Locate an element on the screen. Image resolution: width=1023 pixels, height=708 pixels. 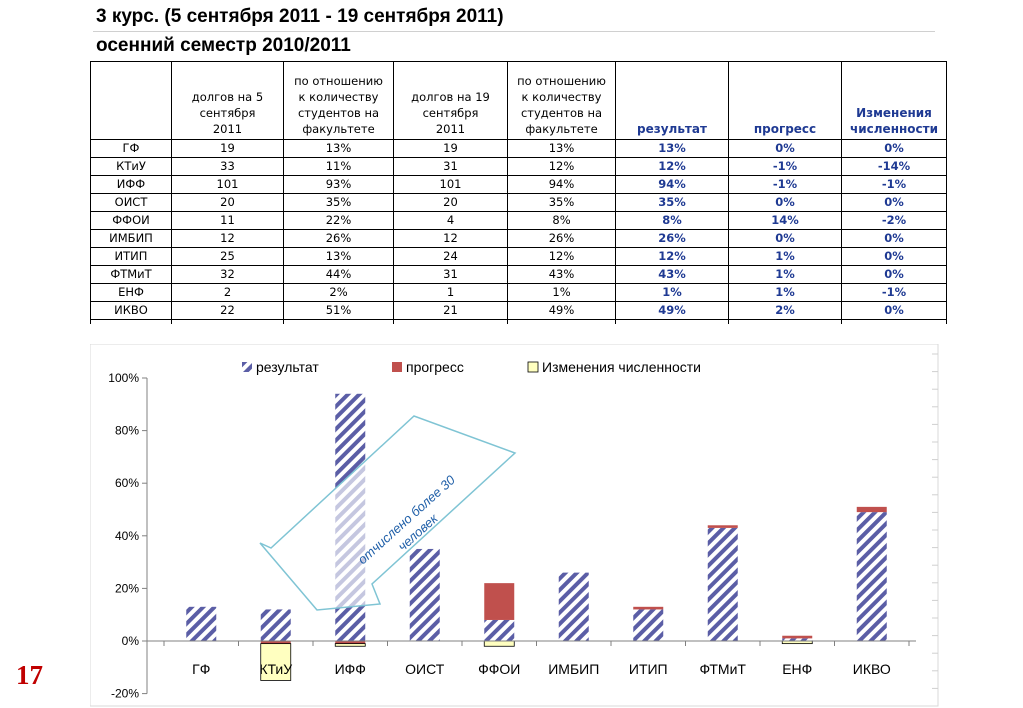
x-tick-label: ГФ is located at coordinates (201, 669).